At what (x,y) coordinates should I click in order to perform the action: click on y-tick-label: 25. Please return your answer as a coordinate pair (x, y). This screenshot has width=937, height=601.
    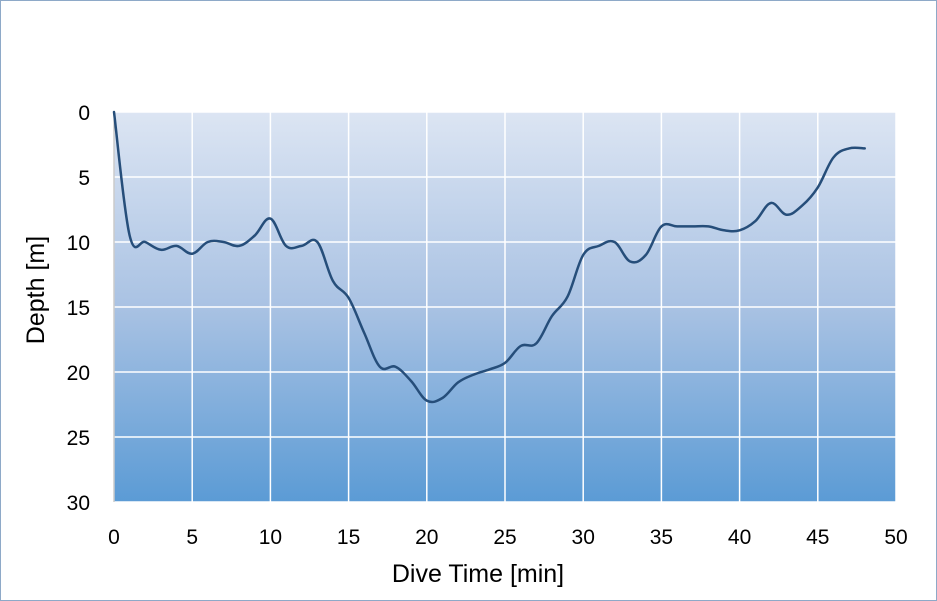
    Looking at the image, I should click on (78, 438).